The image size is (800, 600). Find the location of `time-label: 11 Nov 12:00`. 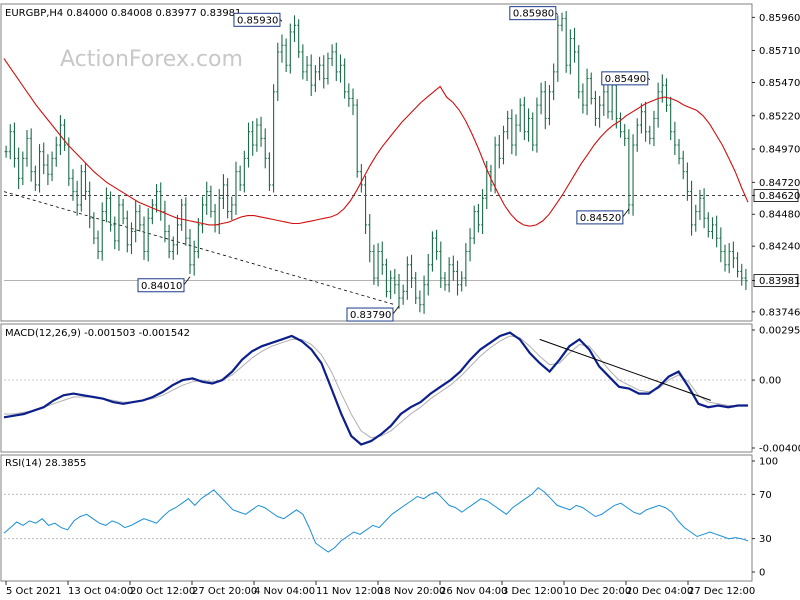

time-label: 11 Nov 12:00 is located at coordinates (349, 591).